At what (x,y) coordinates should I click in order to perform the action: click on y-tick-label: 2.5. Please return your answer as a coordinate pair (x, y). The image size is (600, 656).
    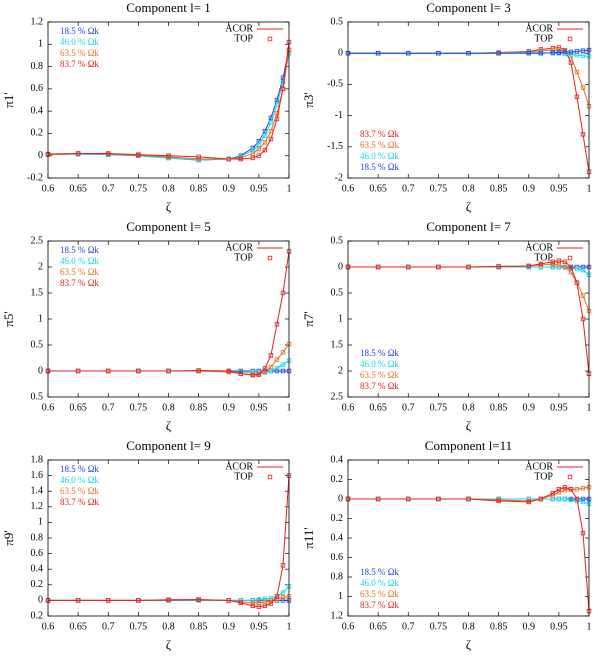
    Looking at the image, I should click on (37, 240).